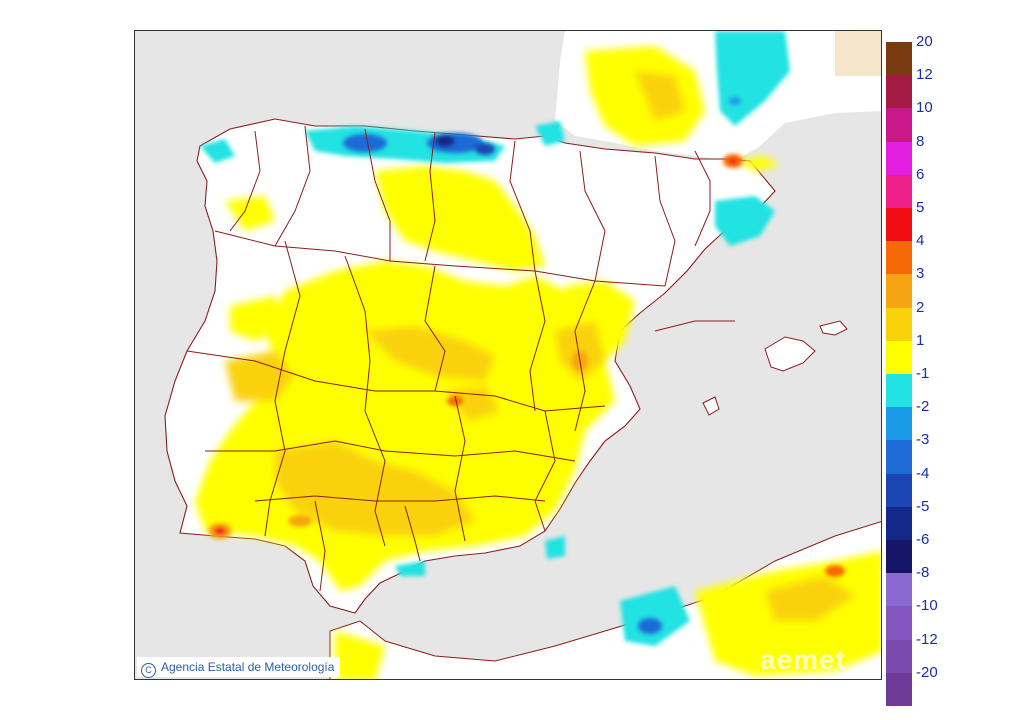 The image size is (1024, 720). What do you see at coordinates (920, 340) in the screenshot?
I see `legend-positive-label: 1` at bounding box center [920, 340].